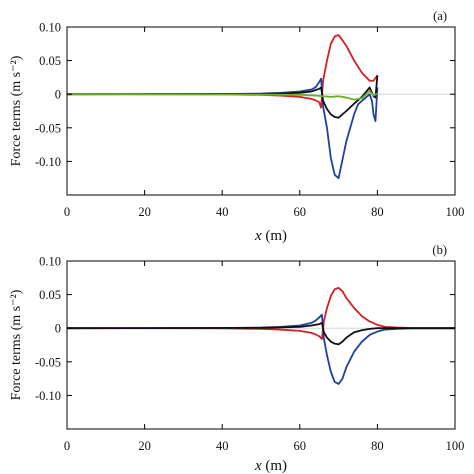 This screenshot has width=474, height=474. Describe the element at coordinates (439, 250) in the screenshot. I see `panel-label: (b)` at that location.